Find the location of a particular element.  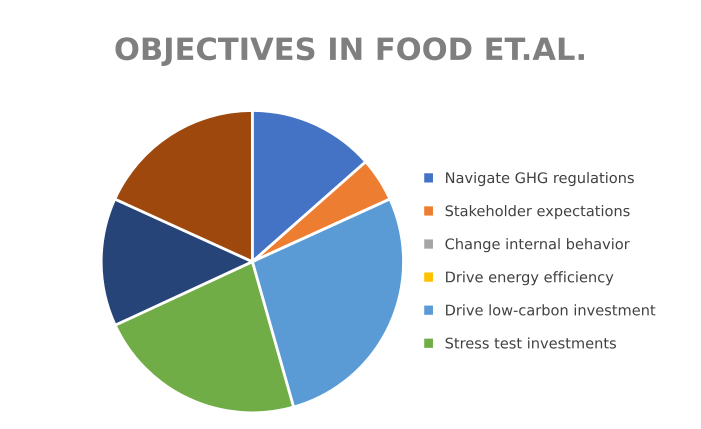

legend-label: Drive energy efficiency is located at coordinates (530, 278).